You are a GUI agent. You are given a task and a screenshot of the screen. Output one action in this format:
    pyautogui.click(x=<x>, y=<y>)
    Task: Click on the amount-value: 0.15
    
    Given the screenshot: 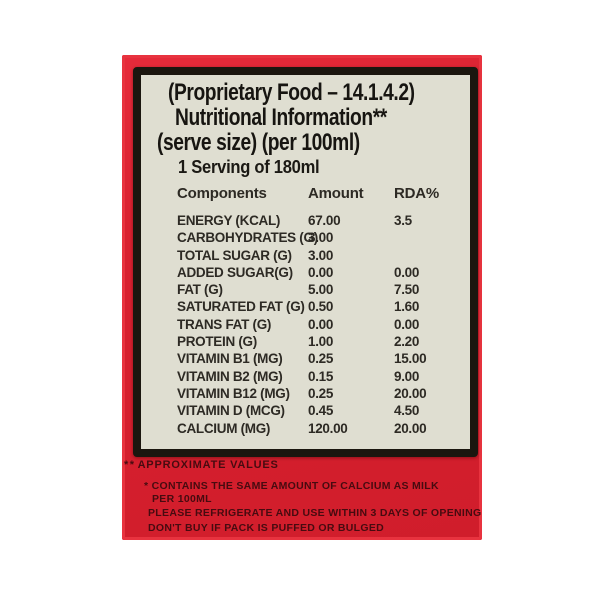 What is the action you would take?
    pyautogui.click(x=321, y=376)
    